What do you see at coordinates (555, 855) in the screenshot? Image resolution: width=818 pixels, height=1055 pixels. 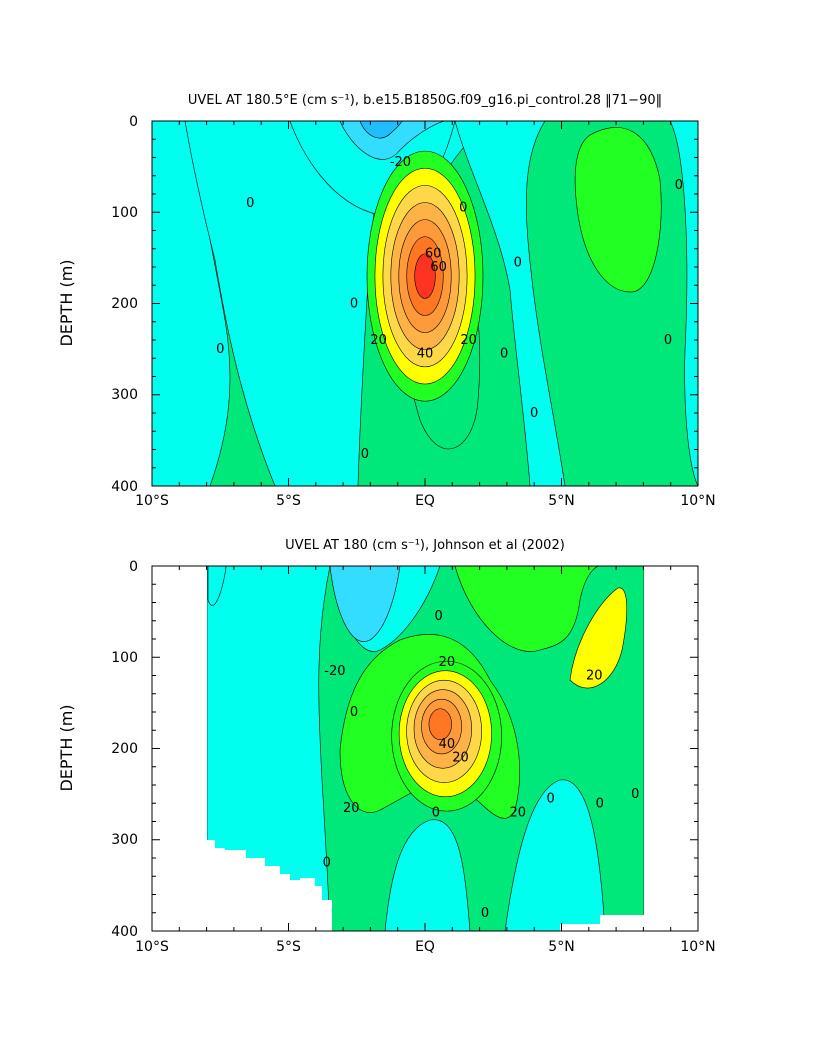 I see `fill-level-neg10-east-deep` at bounding box center [555, 855].